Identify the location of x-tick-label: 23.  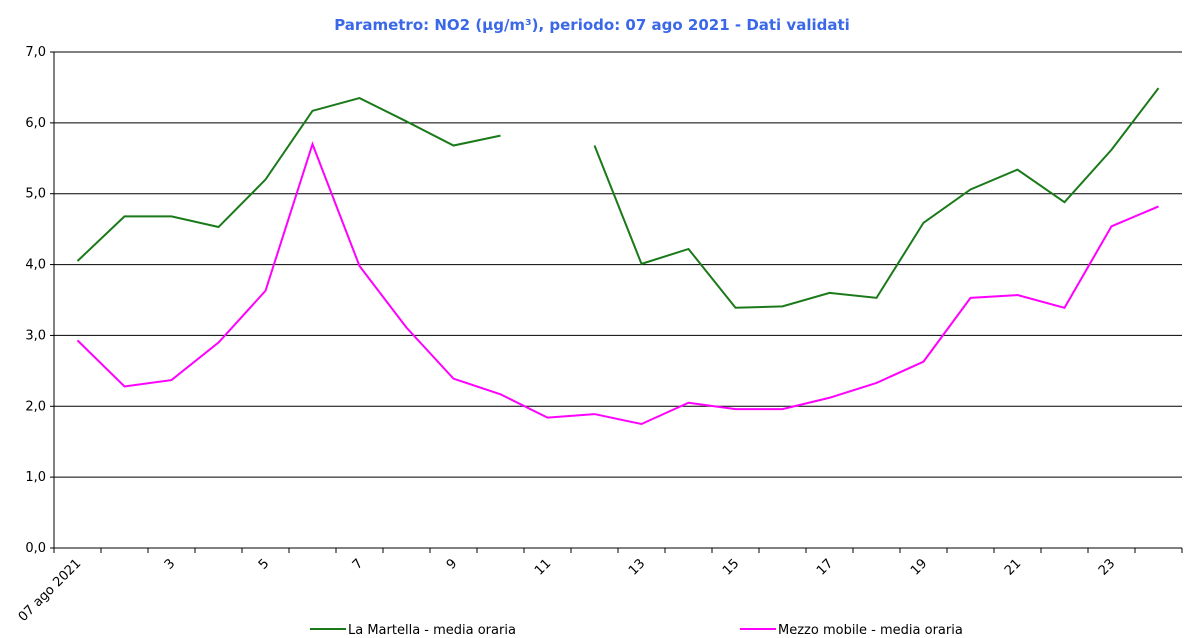
(1107, 567).